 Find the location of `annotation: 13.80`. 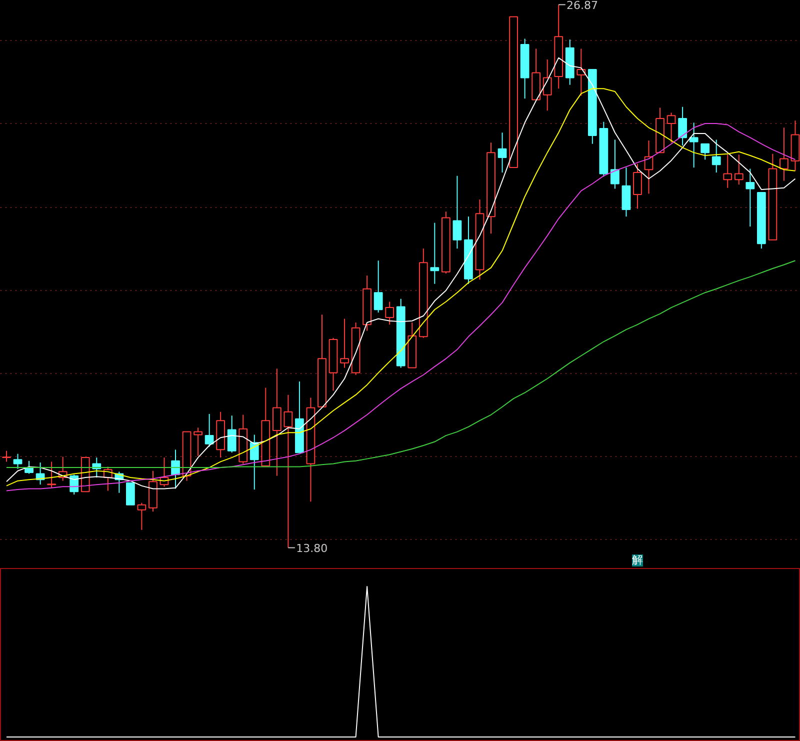

annotation: 13.80 is located at coordinates (312, 549).